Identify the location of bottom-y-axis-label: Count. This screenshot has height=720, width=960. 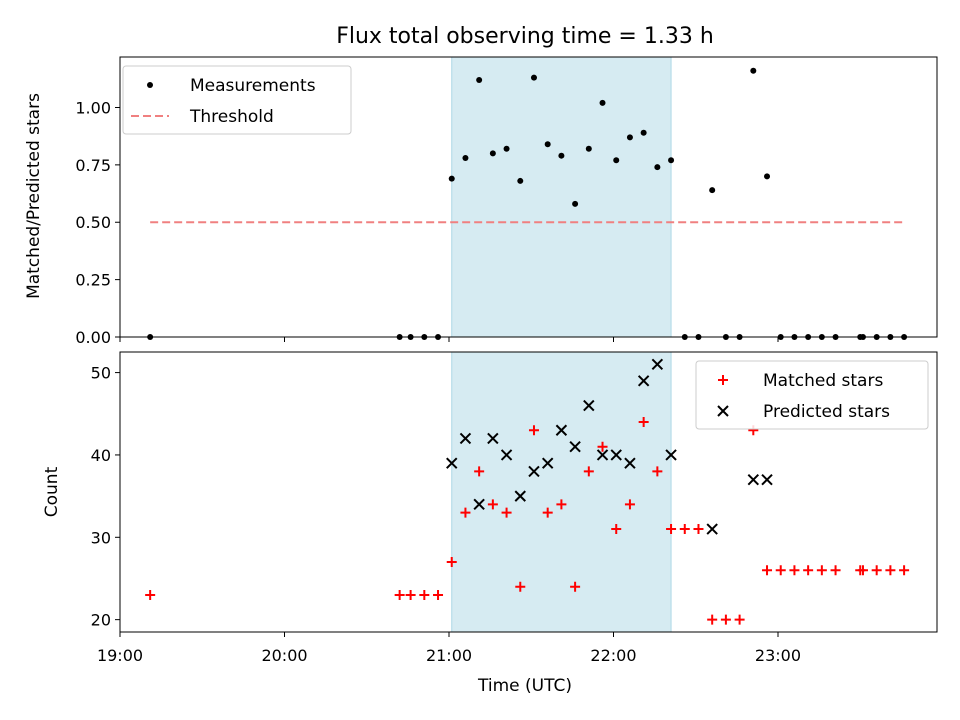
(52, 491).